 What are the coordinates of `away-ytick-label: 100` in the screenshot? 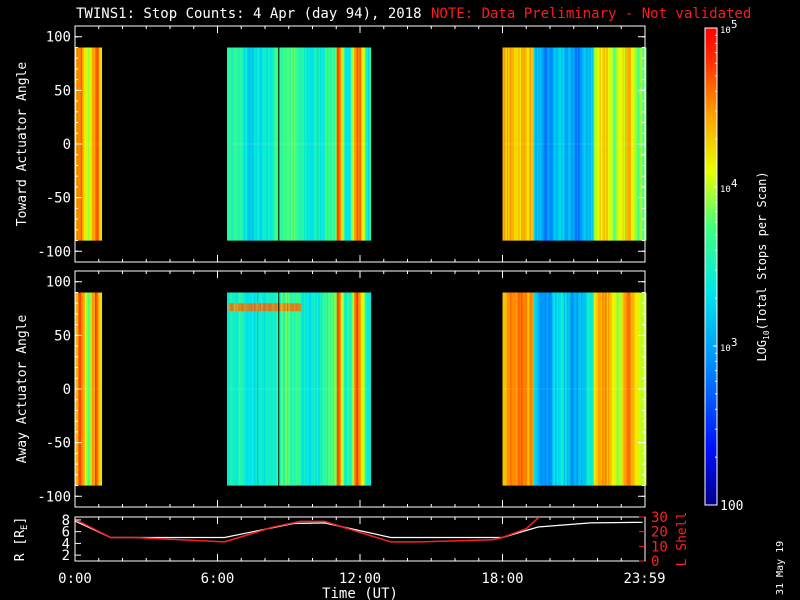 It's located at (58, 283).